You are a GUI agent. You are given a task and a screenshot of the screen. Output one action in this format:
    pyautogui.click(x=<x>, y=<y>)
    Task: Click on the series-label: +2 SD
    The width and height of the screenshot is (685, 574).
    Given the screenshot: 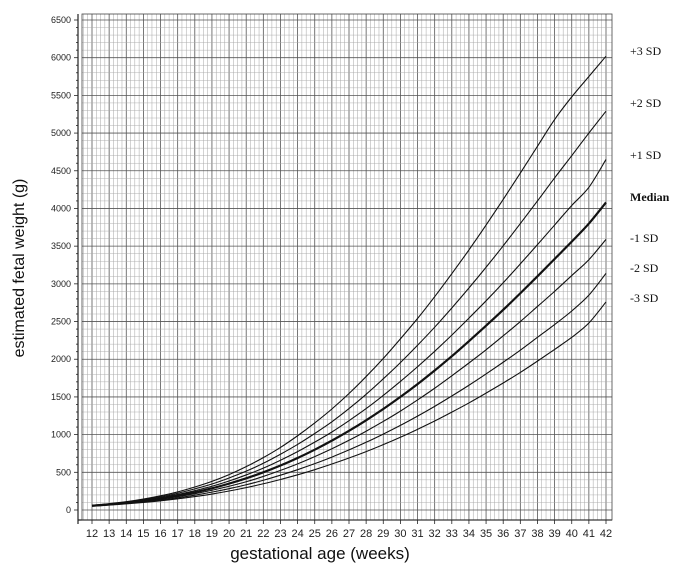 What is the action you would take?
    pyautogui.click(x=645, y=103)
    